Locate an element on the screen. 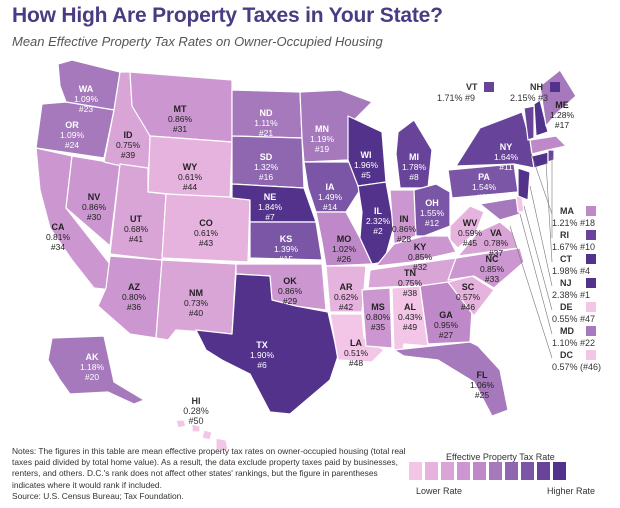  state-FL is located at coordinates (451, 379).